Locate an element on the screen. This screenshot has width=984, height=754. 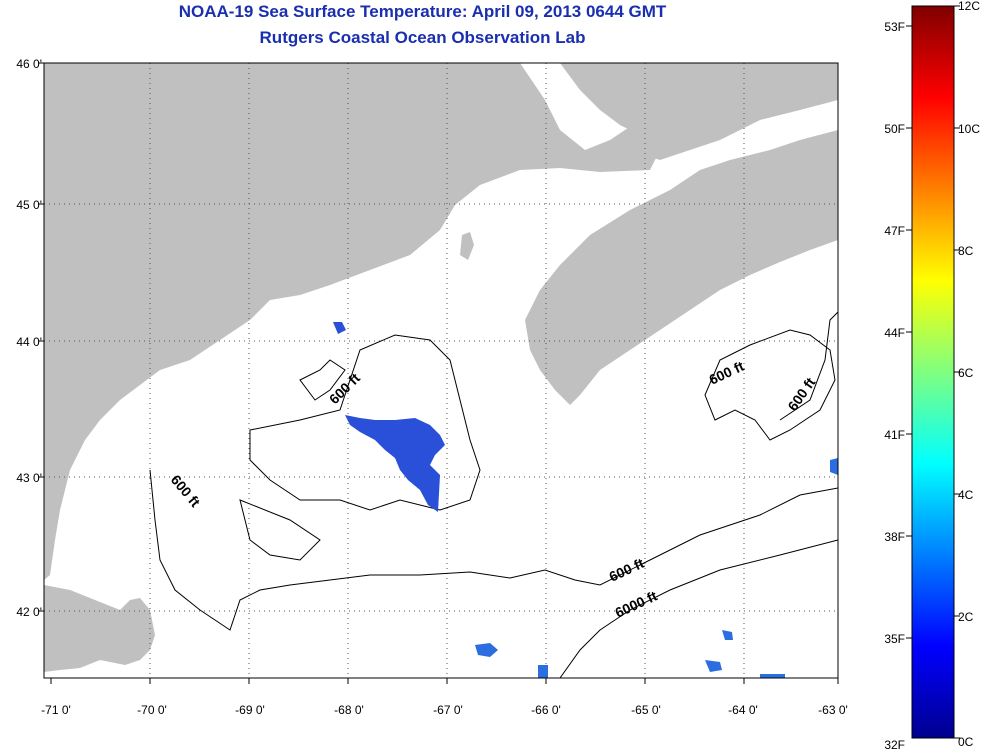
lon-tick-label: -68 0' is located at coordinates (349, 710).